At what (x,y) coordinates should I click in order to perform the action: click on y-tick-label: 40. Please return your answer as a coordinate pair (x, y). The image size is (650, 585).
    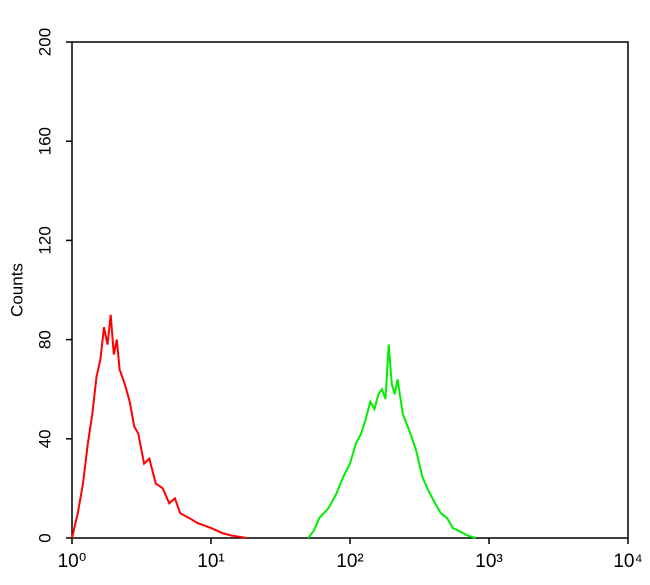
    Looking at the image, I should click on (44, 438).